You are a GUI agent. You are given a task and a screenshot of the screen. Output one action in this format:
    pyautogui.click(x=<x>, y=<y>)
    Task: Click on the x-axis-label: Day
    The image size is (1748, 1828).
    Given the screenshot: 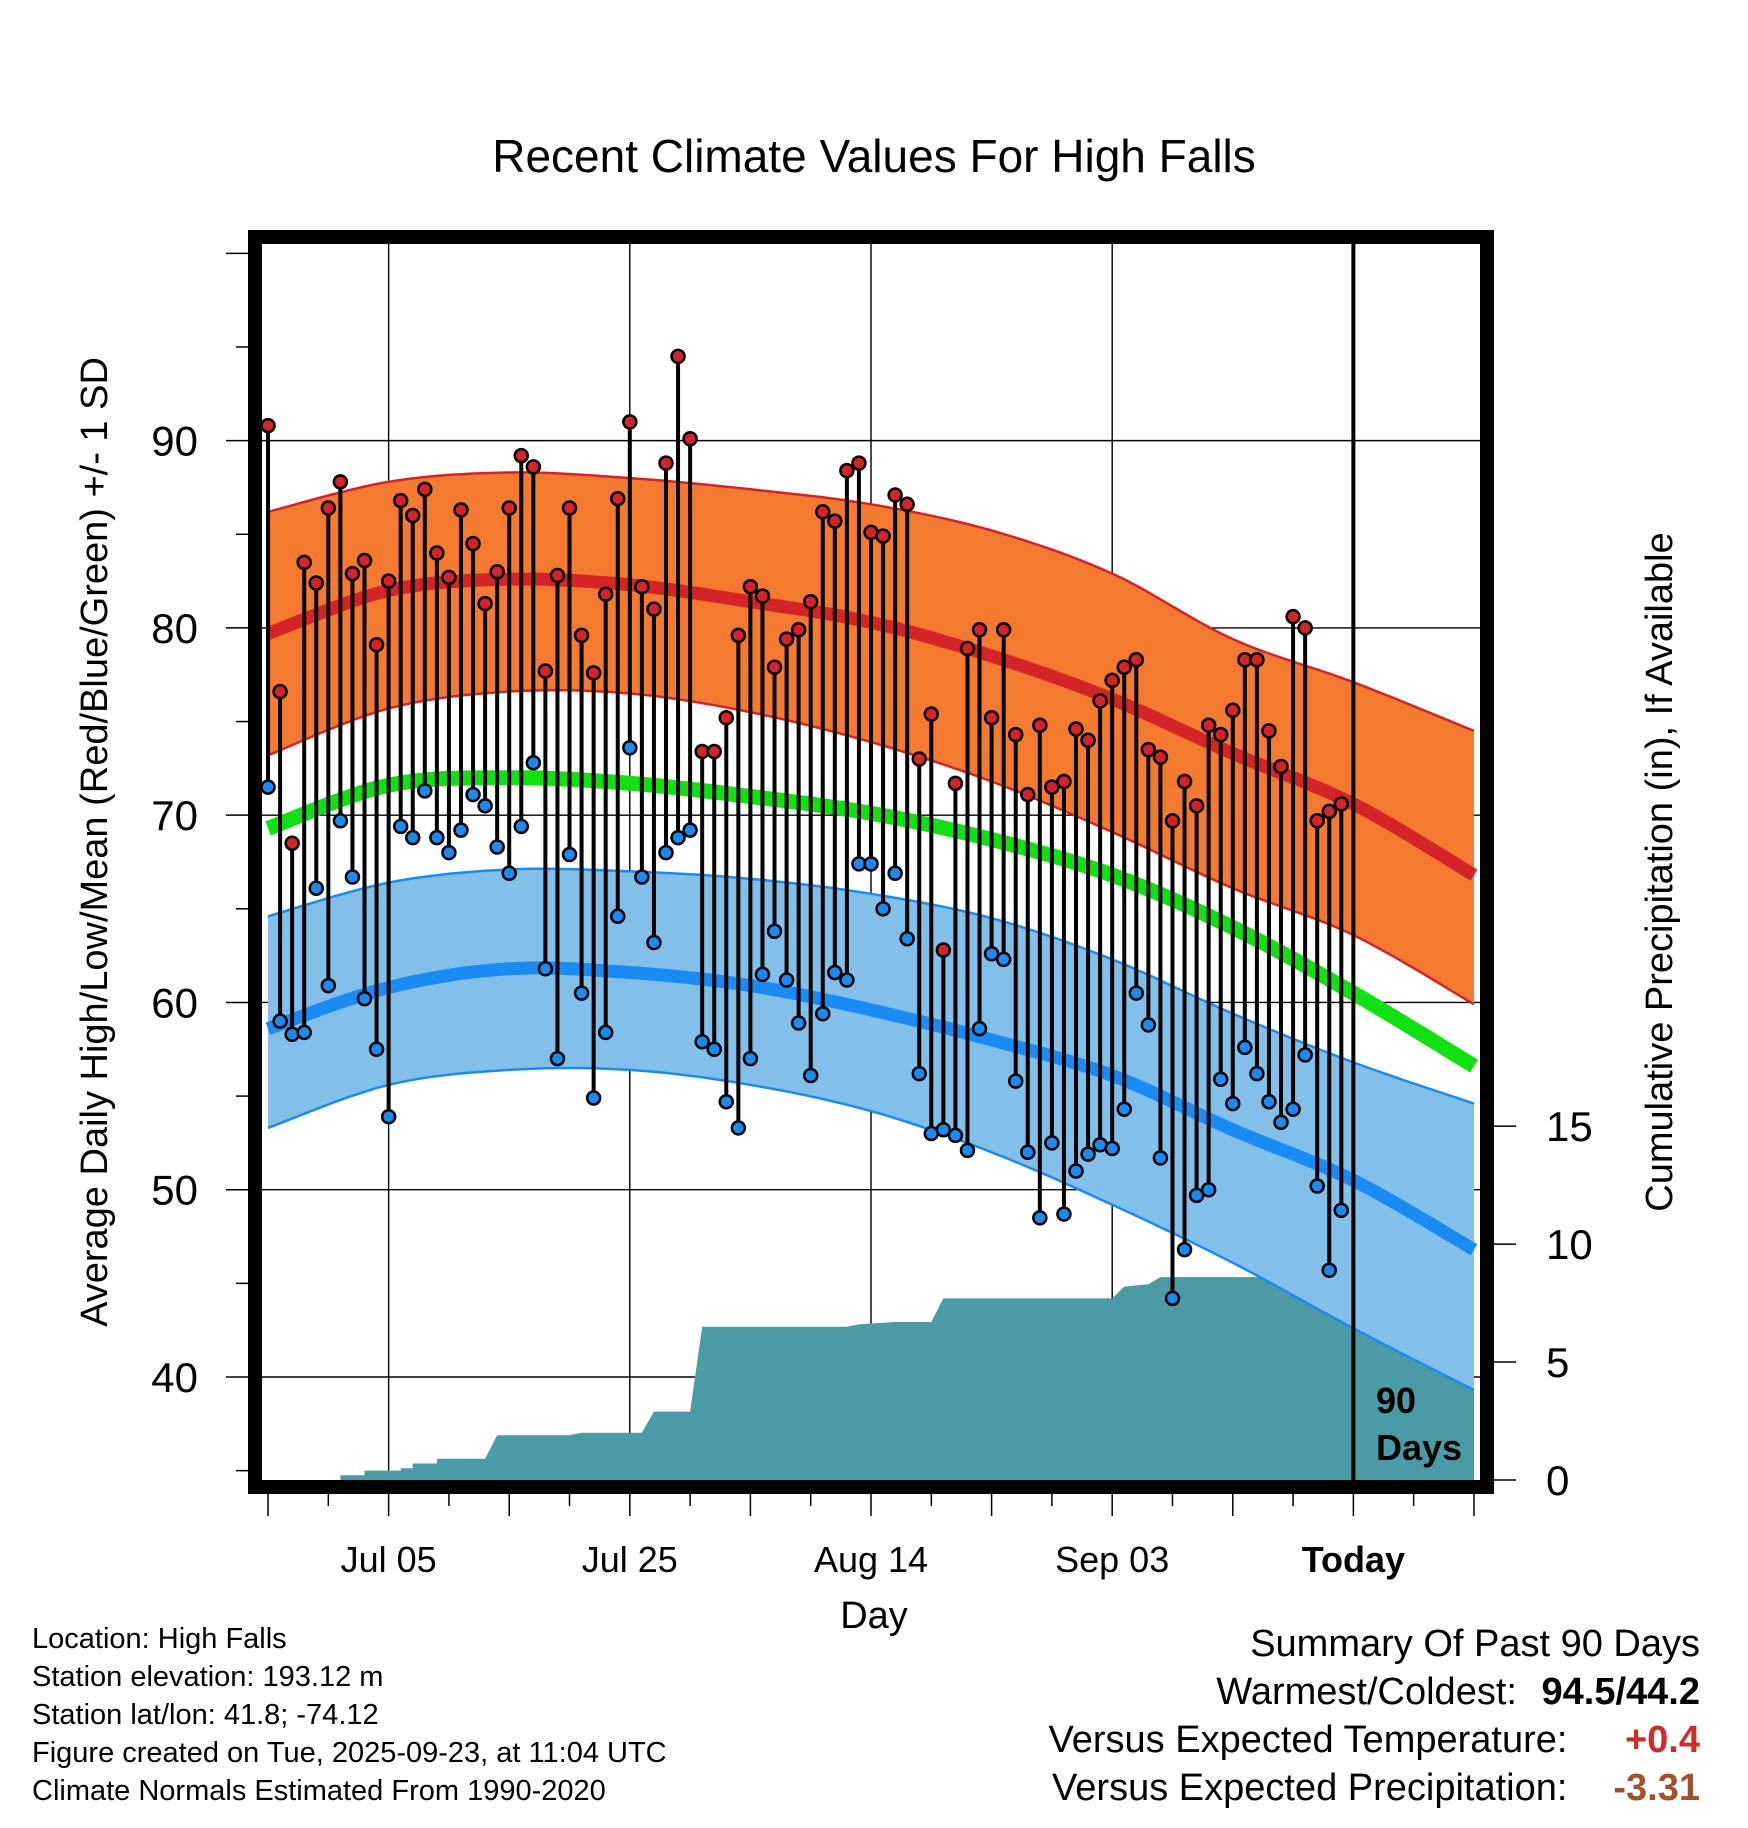 What is the action you would take?
    pyautogui.click(x=874, y=1616)
    